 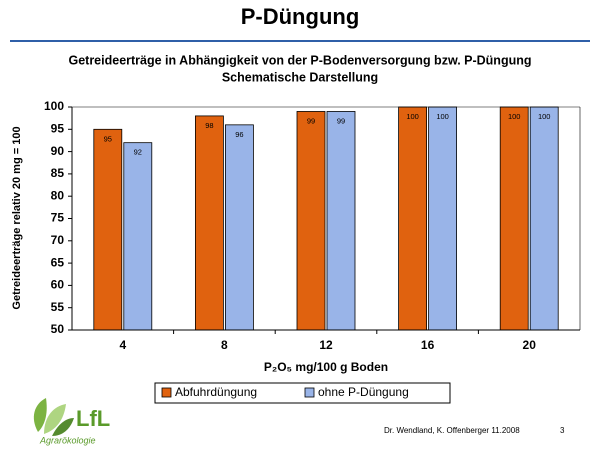 I want to click on y-axis-label: Getreideerträge relativ 20 mg = 100, so click(x=17, y=217).